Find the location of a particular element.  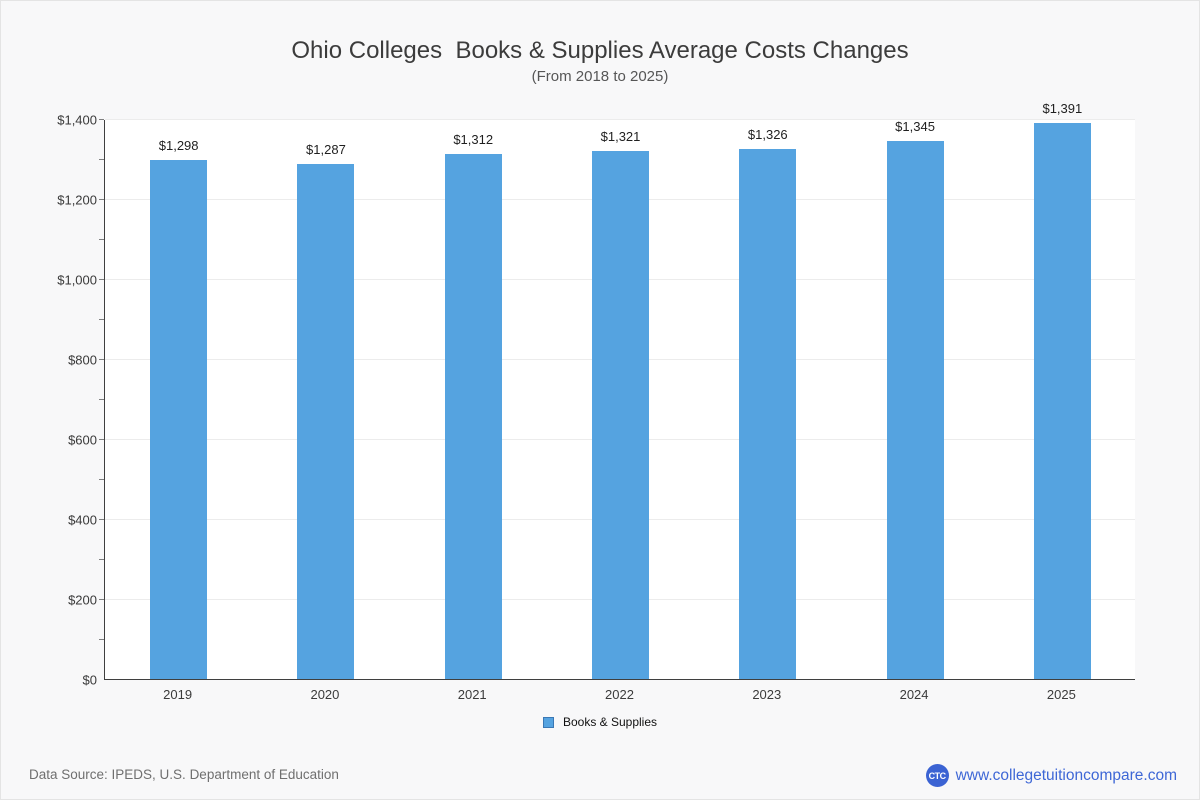

site-link: CTC www.collegetuitioncompare.com is located at coordinates (1051, 775).